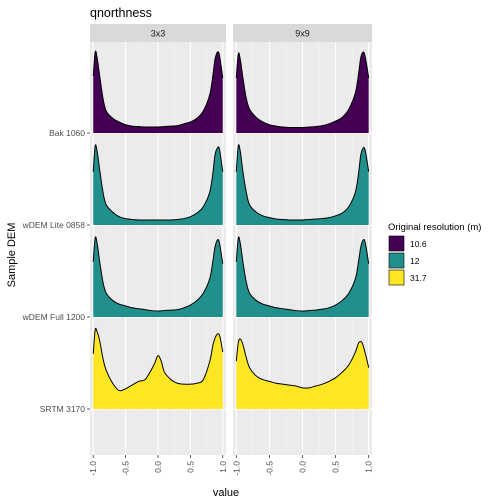 The image size is (504, 504). What do you see at coordinates (434, 254) in the screenshot?
I see `legend: Original resolution (m) 10.6 12 31.7` at bounding box center [434, 254].